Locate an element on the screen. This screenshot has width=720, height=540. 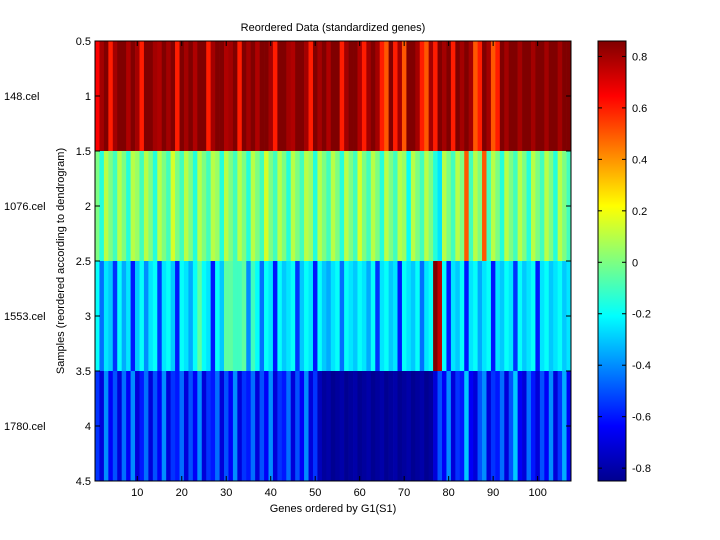
x-tick-label: 50 is located at coordinates (315, 493).